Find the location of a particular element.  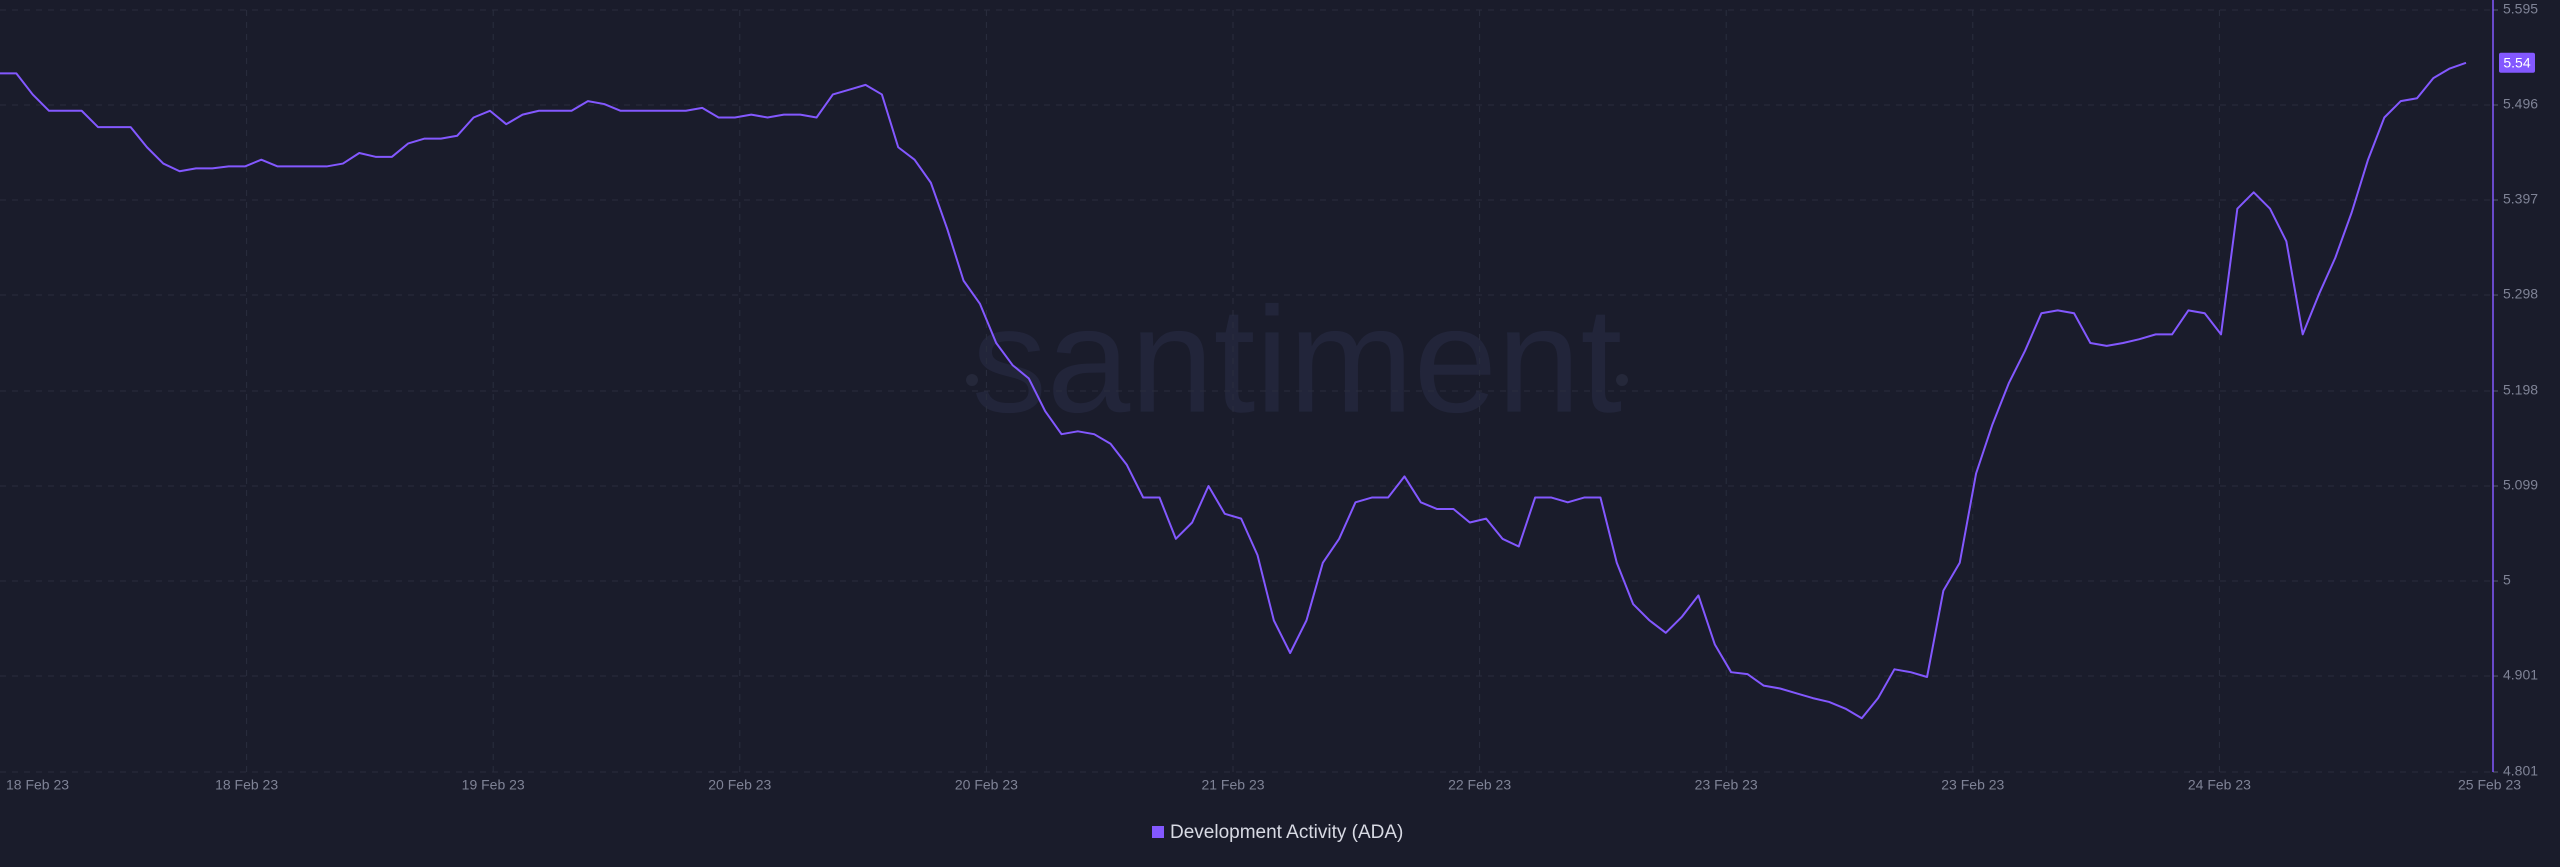

x-tick-label: 25 Feb 23 is located at coordinates (2489, 785).